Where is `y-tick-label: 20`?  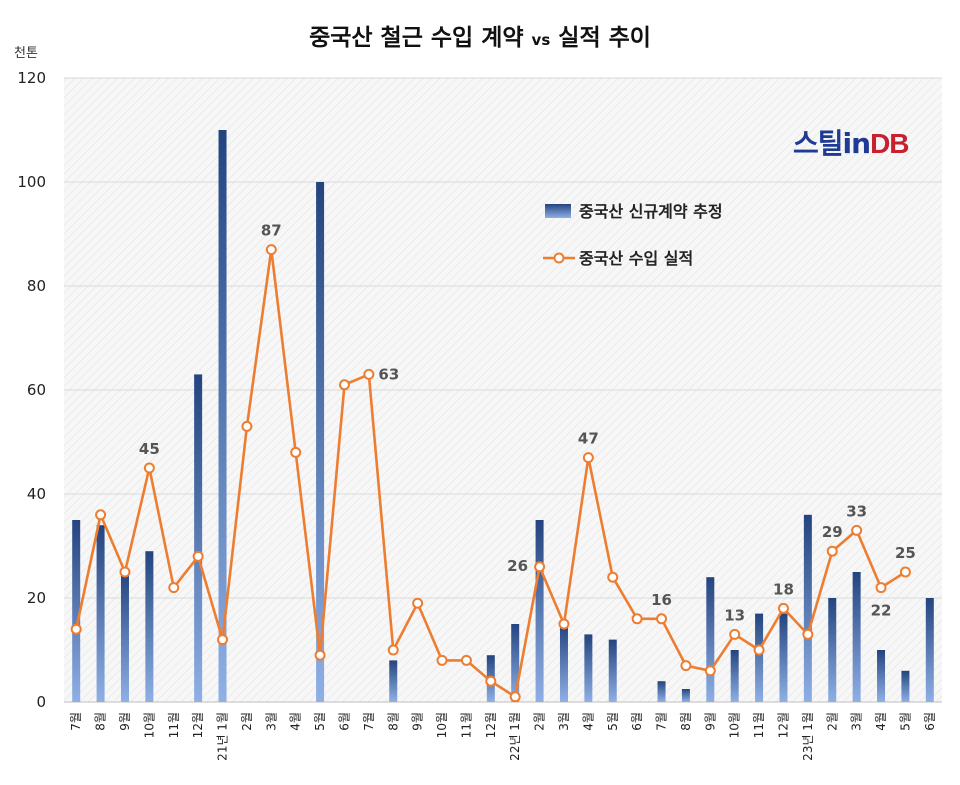
y-tick-label: 20 is located at coordinates (36, 598).